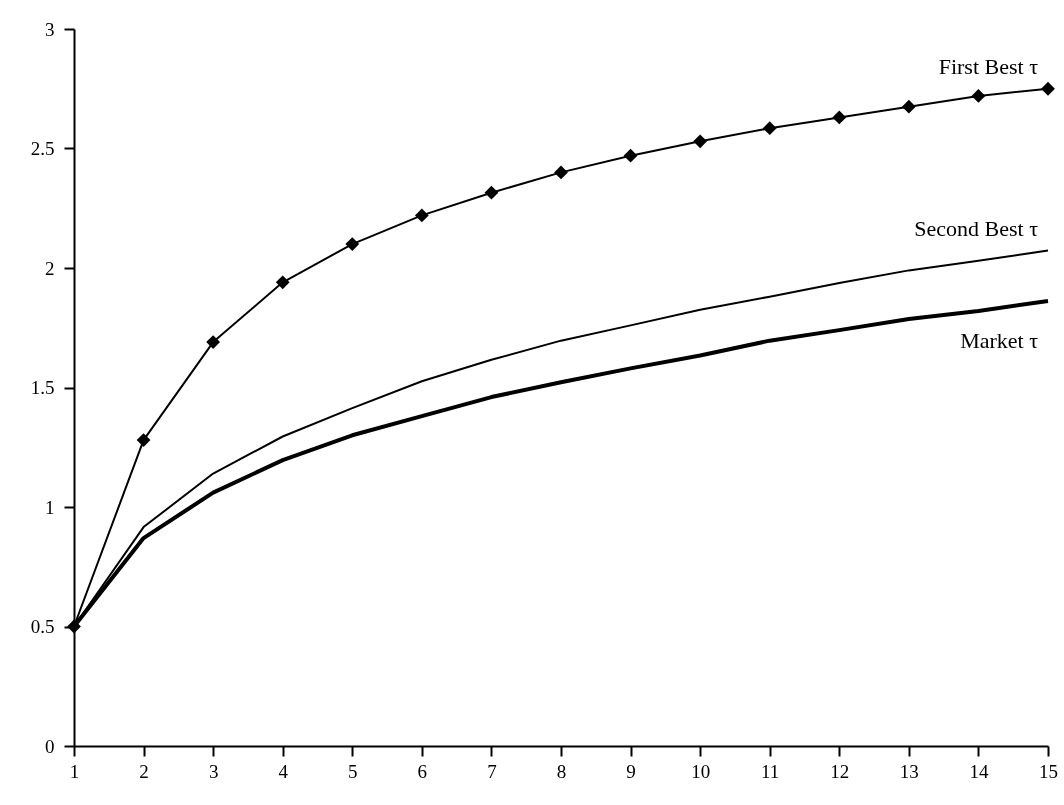  Describe the element at coordinates (909, 771) in the screenshot. I see `x-tick-label: 13` at that location.